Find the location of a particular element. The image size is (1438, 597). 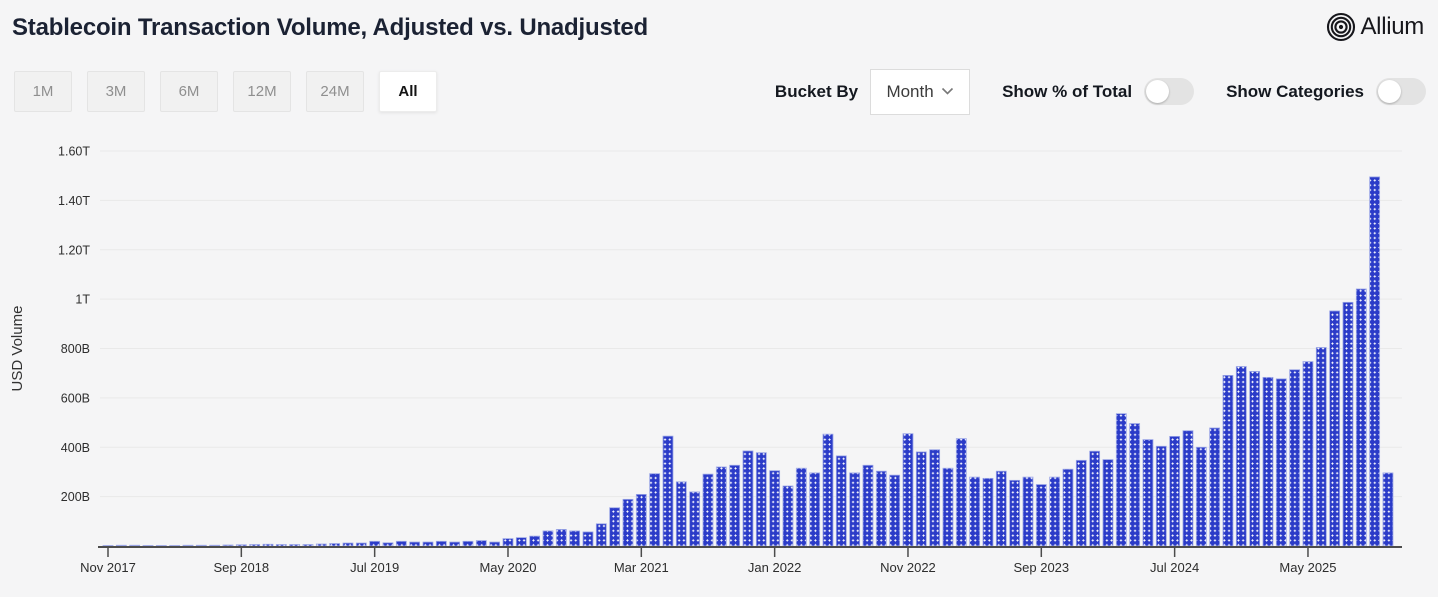

bar-aug-2022 is located at coordinates (868, 505).